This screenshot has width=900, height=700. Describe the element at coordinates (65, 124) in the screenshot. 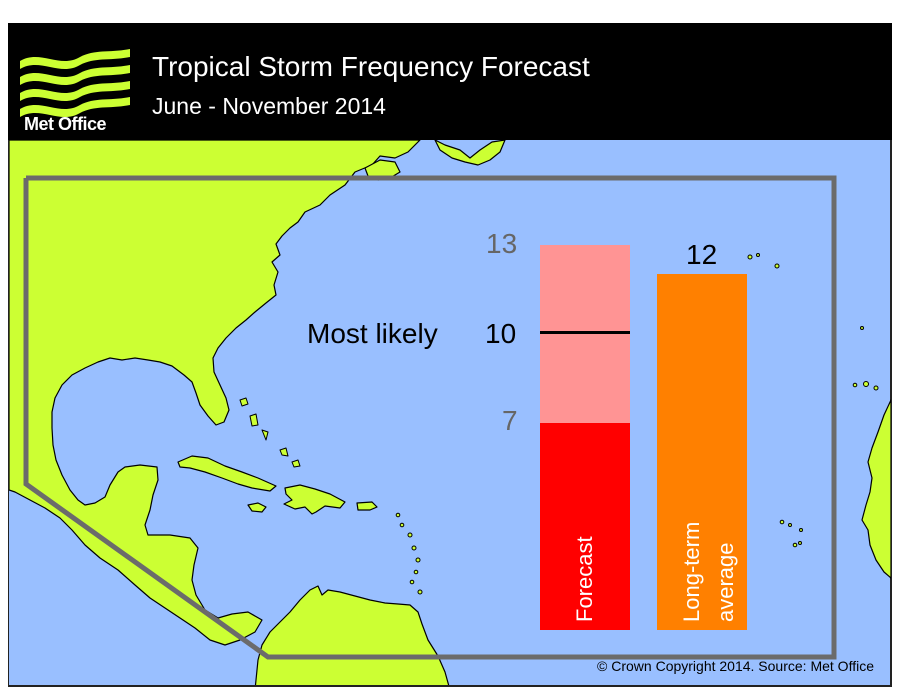

I see `met-office-logo-text: Met Office` at that location.